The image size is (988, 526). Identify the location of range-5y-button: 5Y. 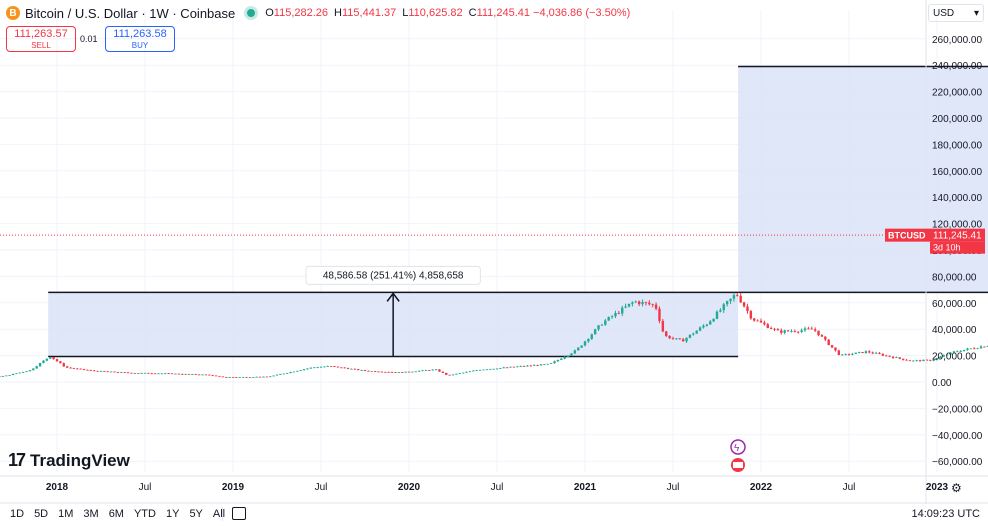
(196, 514).